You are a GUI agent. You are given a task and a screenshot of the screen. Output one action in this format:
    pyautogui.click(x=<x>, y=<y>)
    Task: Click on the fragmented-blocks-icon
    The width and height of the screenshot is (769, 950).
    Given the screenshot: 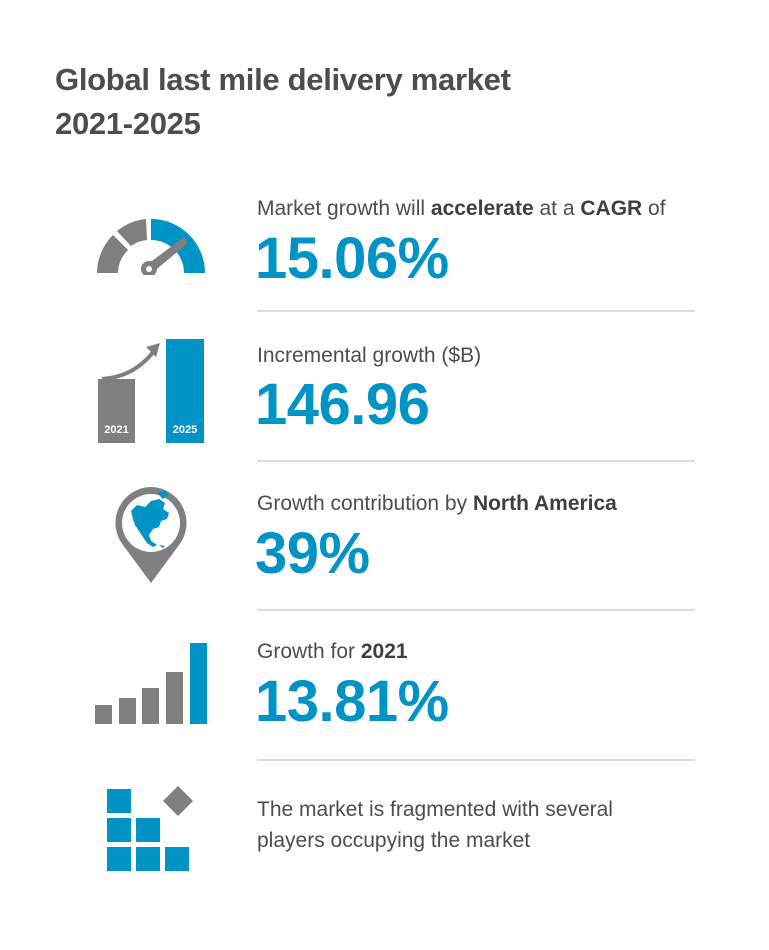 What is the action you would take?
    pyautogui.click(x=150, y=828)
    